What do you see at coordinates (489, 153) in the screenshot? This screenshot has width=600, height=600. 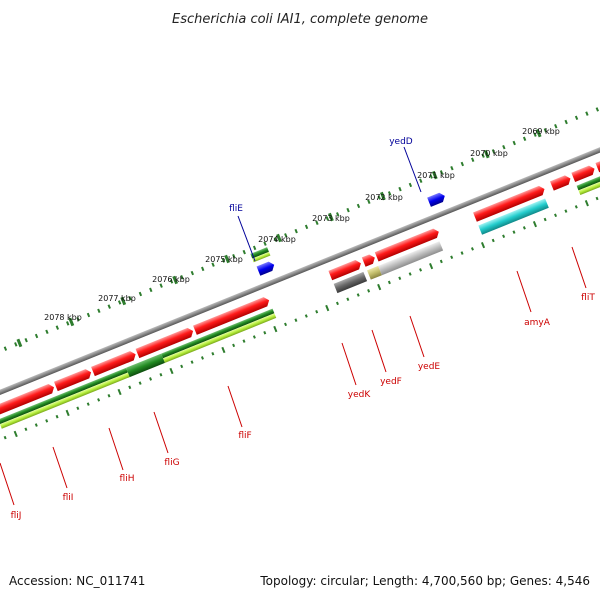 I see `scale-label: 2070 kbp` at bounding box center [489, 153].